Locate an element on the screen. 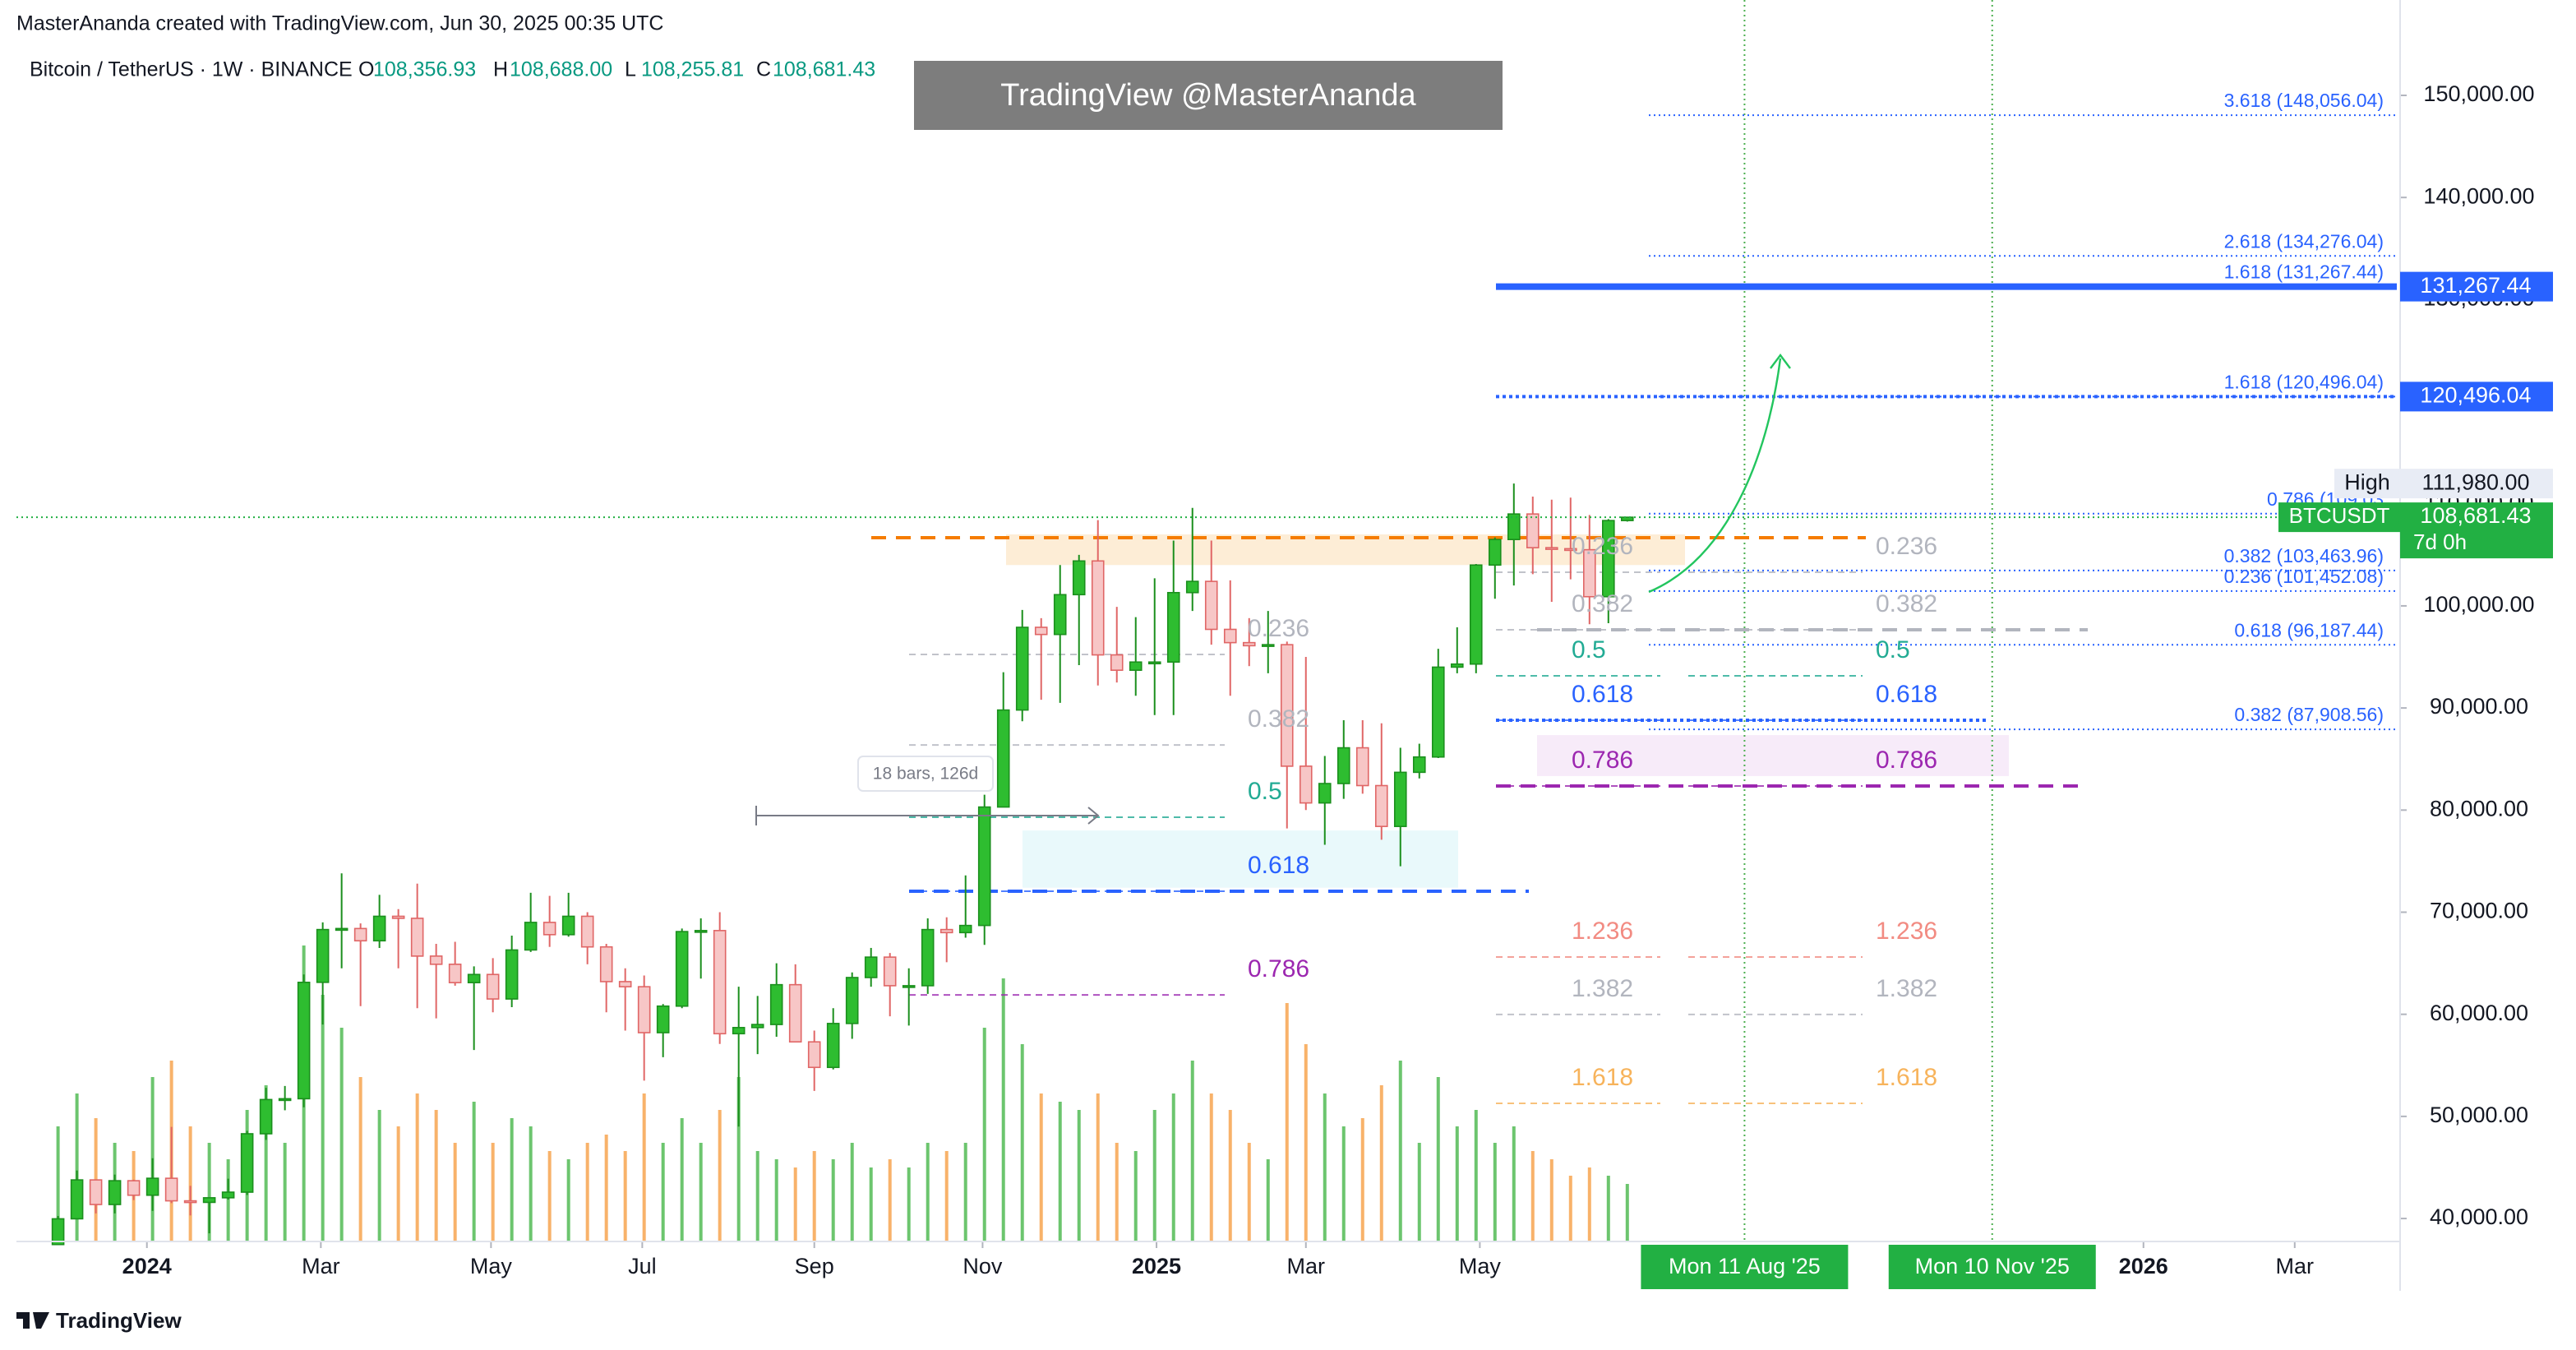  last-price-tag is located at coordinates (2477, 530).